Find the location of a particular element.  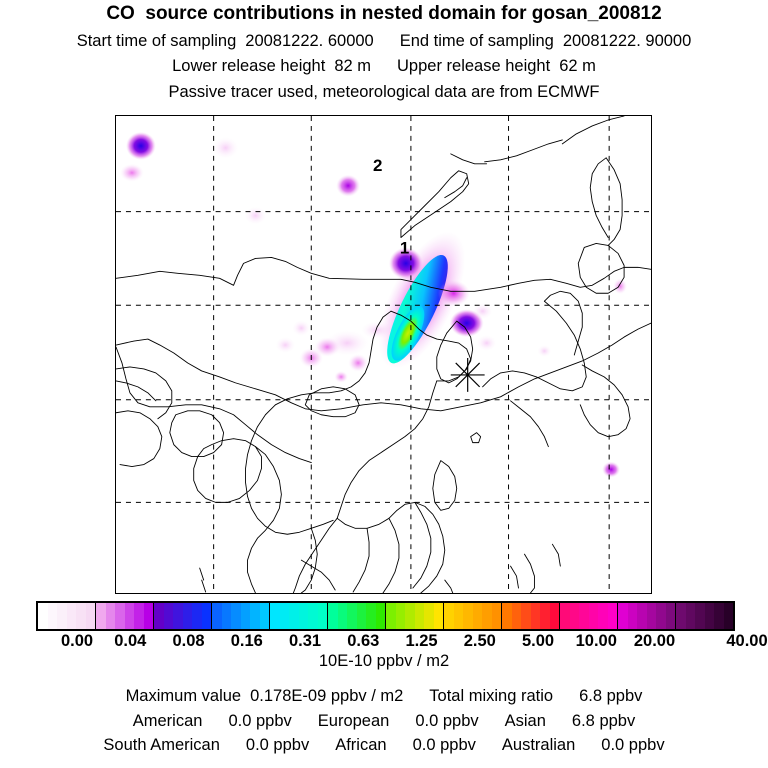

colorbar-tick-3: 0.16 is located at coordinates (246, 641).